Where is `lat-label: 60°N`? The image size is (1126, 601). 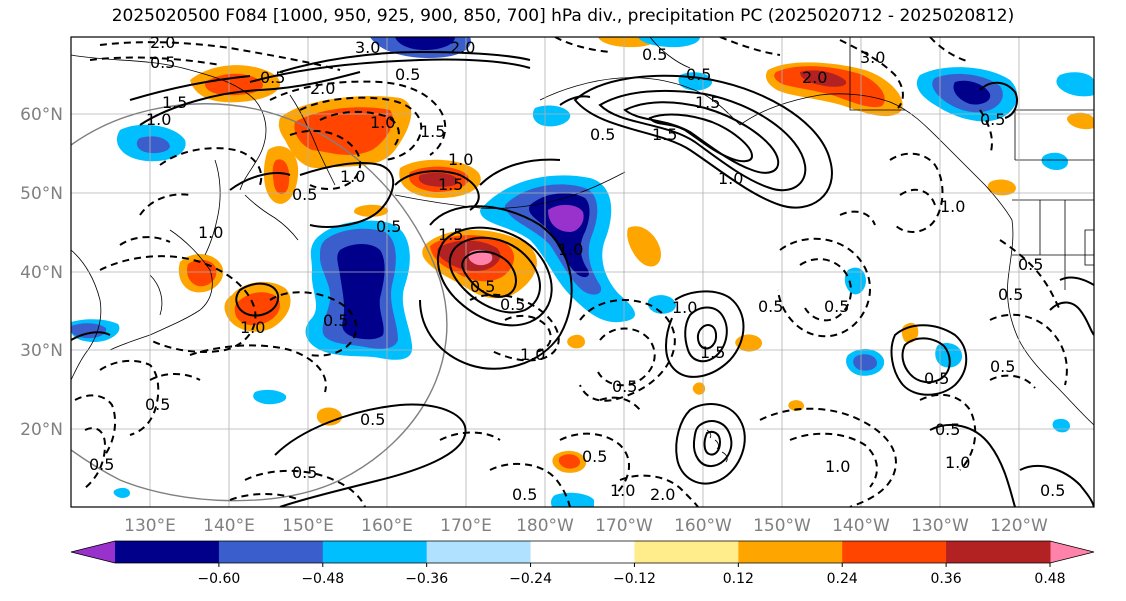
lat-label: 60°N is located at coordinates (41, 115).